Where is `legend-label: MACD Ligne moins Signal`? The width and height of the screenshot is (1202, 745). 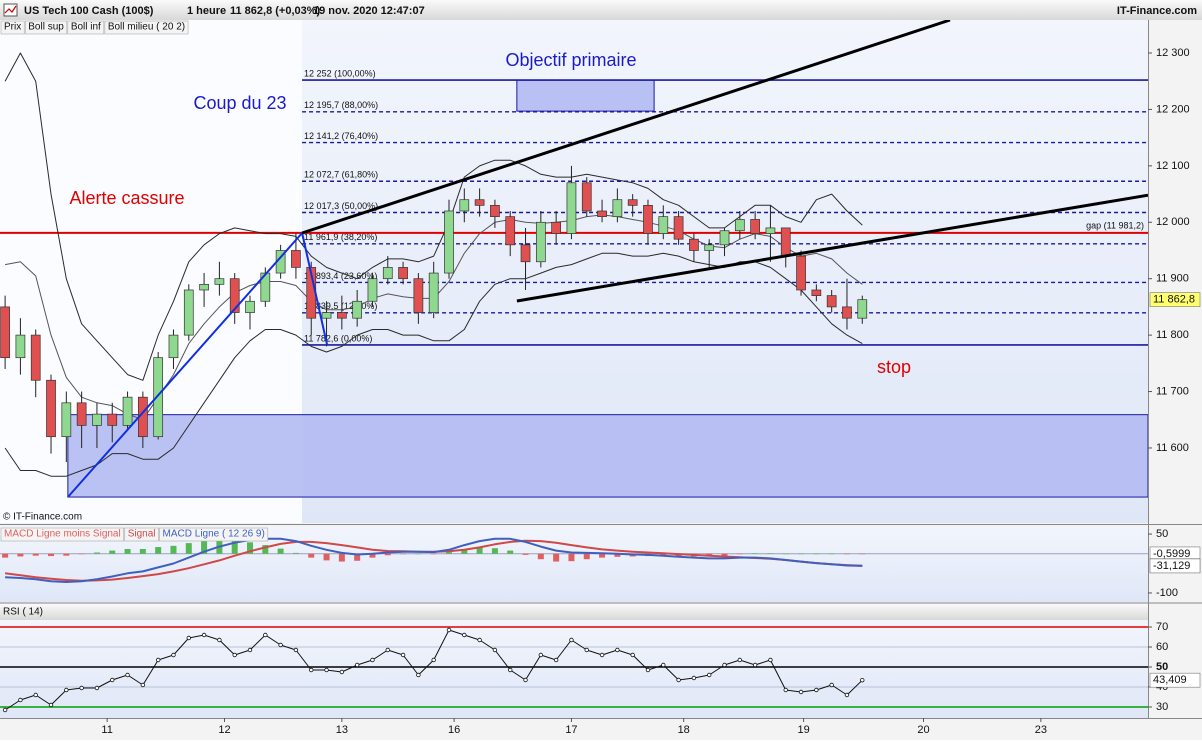
legend-label: MACD Ligne moins Signal is located at coordinates (62, 534).